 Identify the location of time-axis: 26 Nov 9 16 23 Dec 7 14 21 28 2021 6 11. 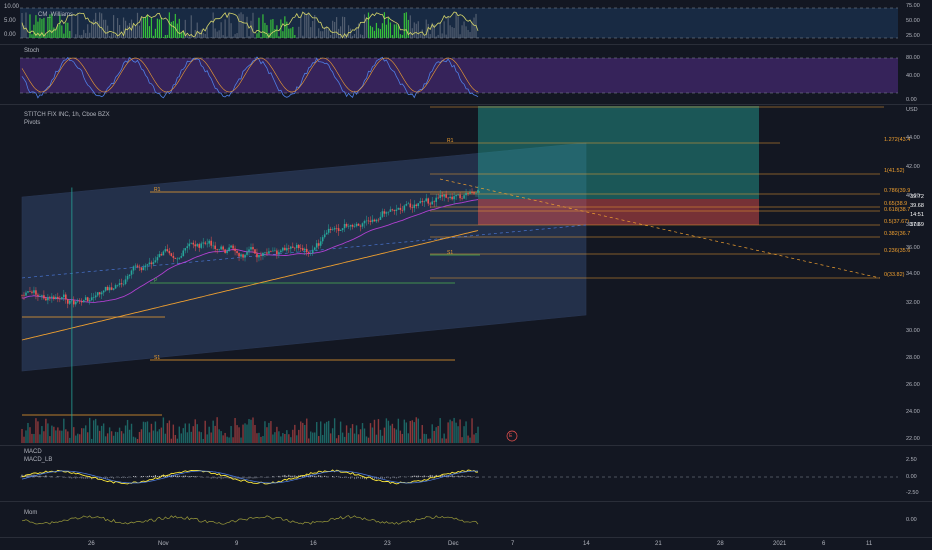
(466, 543).